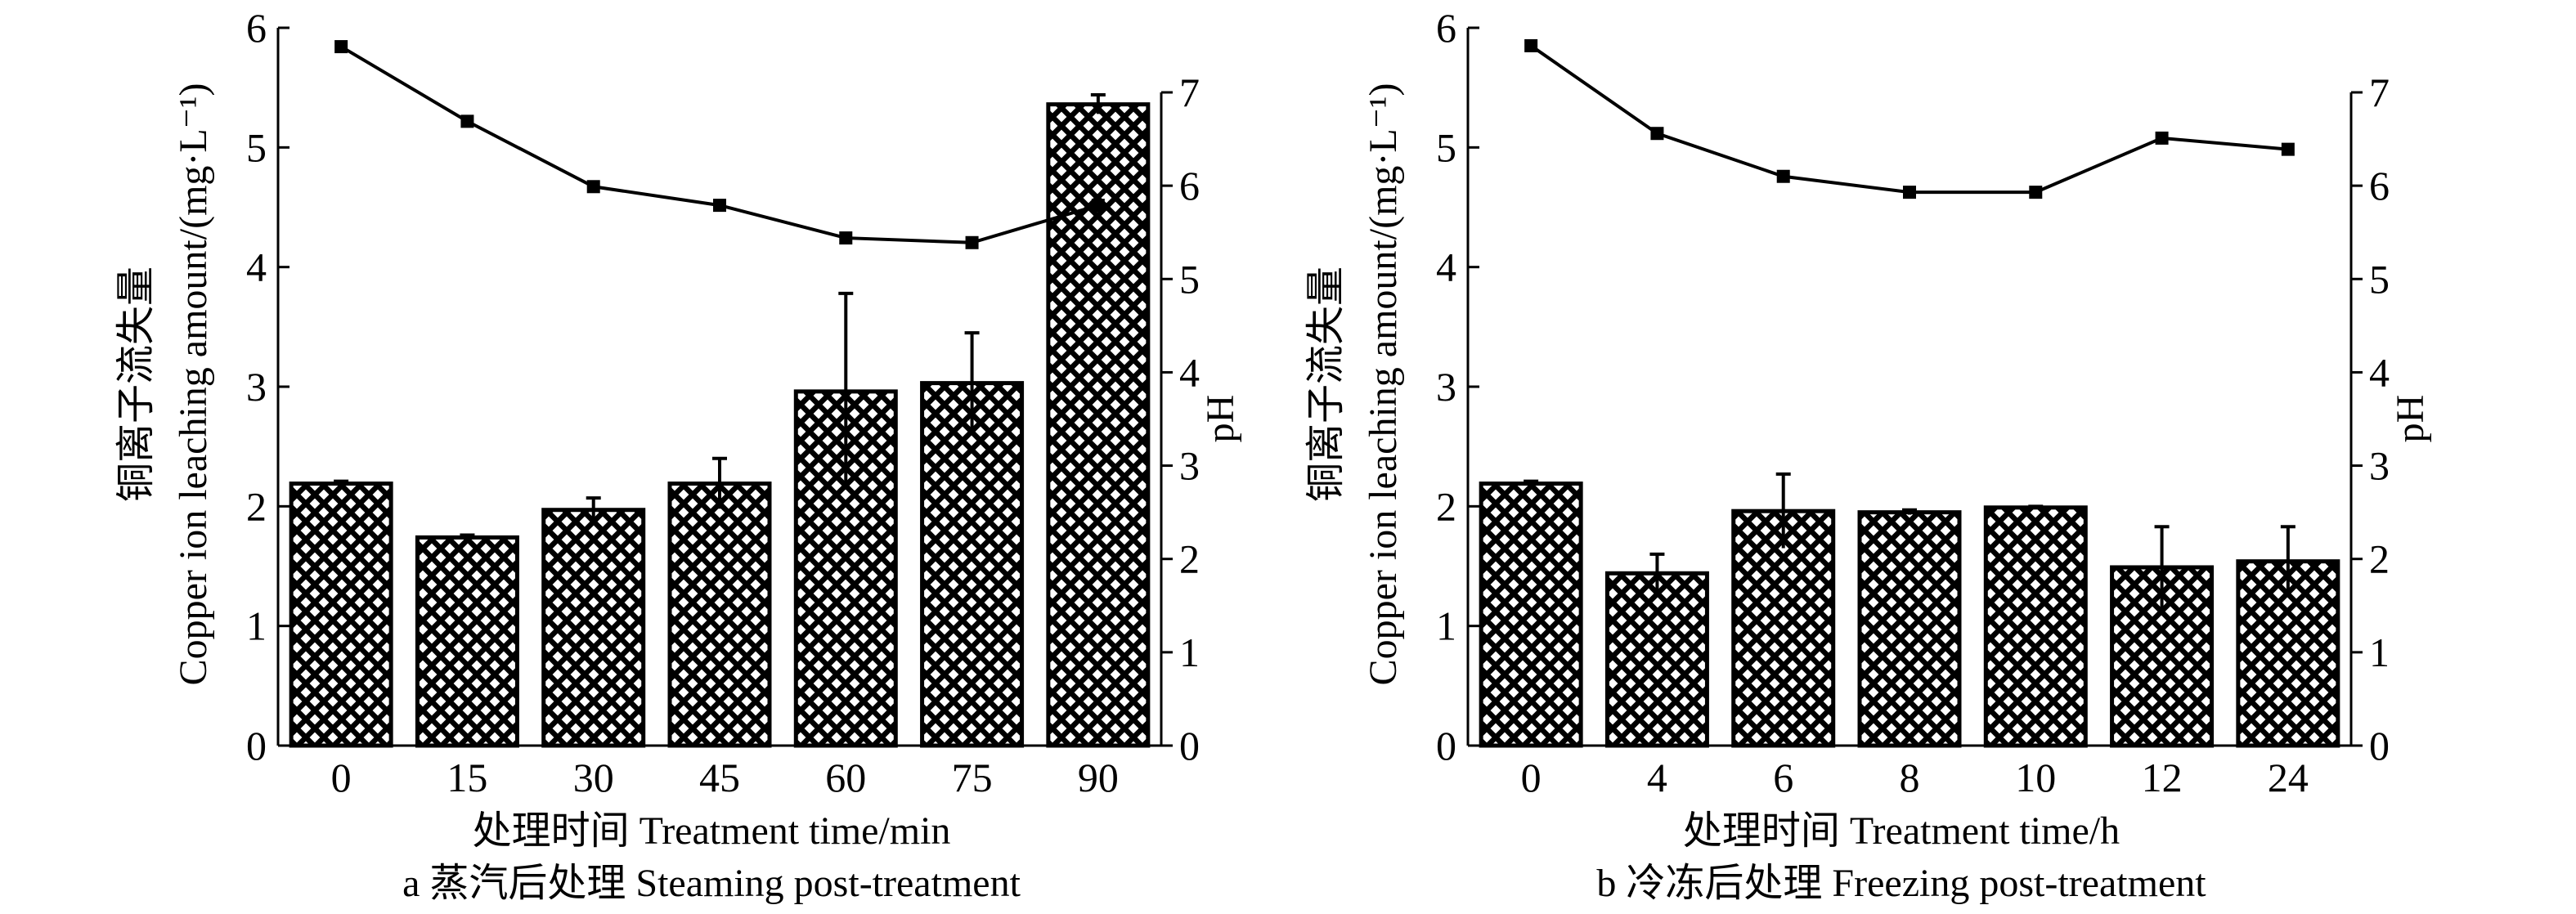 The image size is (2576, 914). I want to click on x-tick-label: 6, so click(1783, 777).